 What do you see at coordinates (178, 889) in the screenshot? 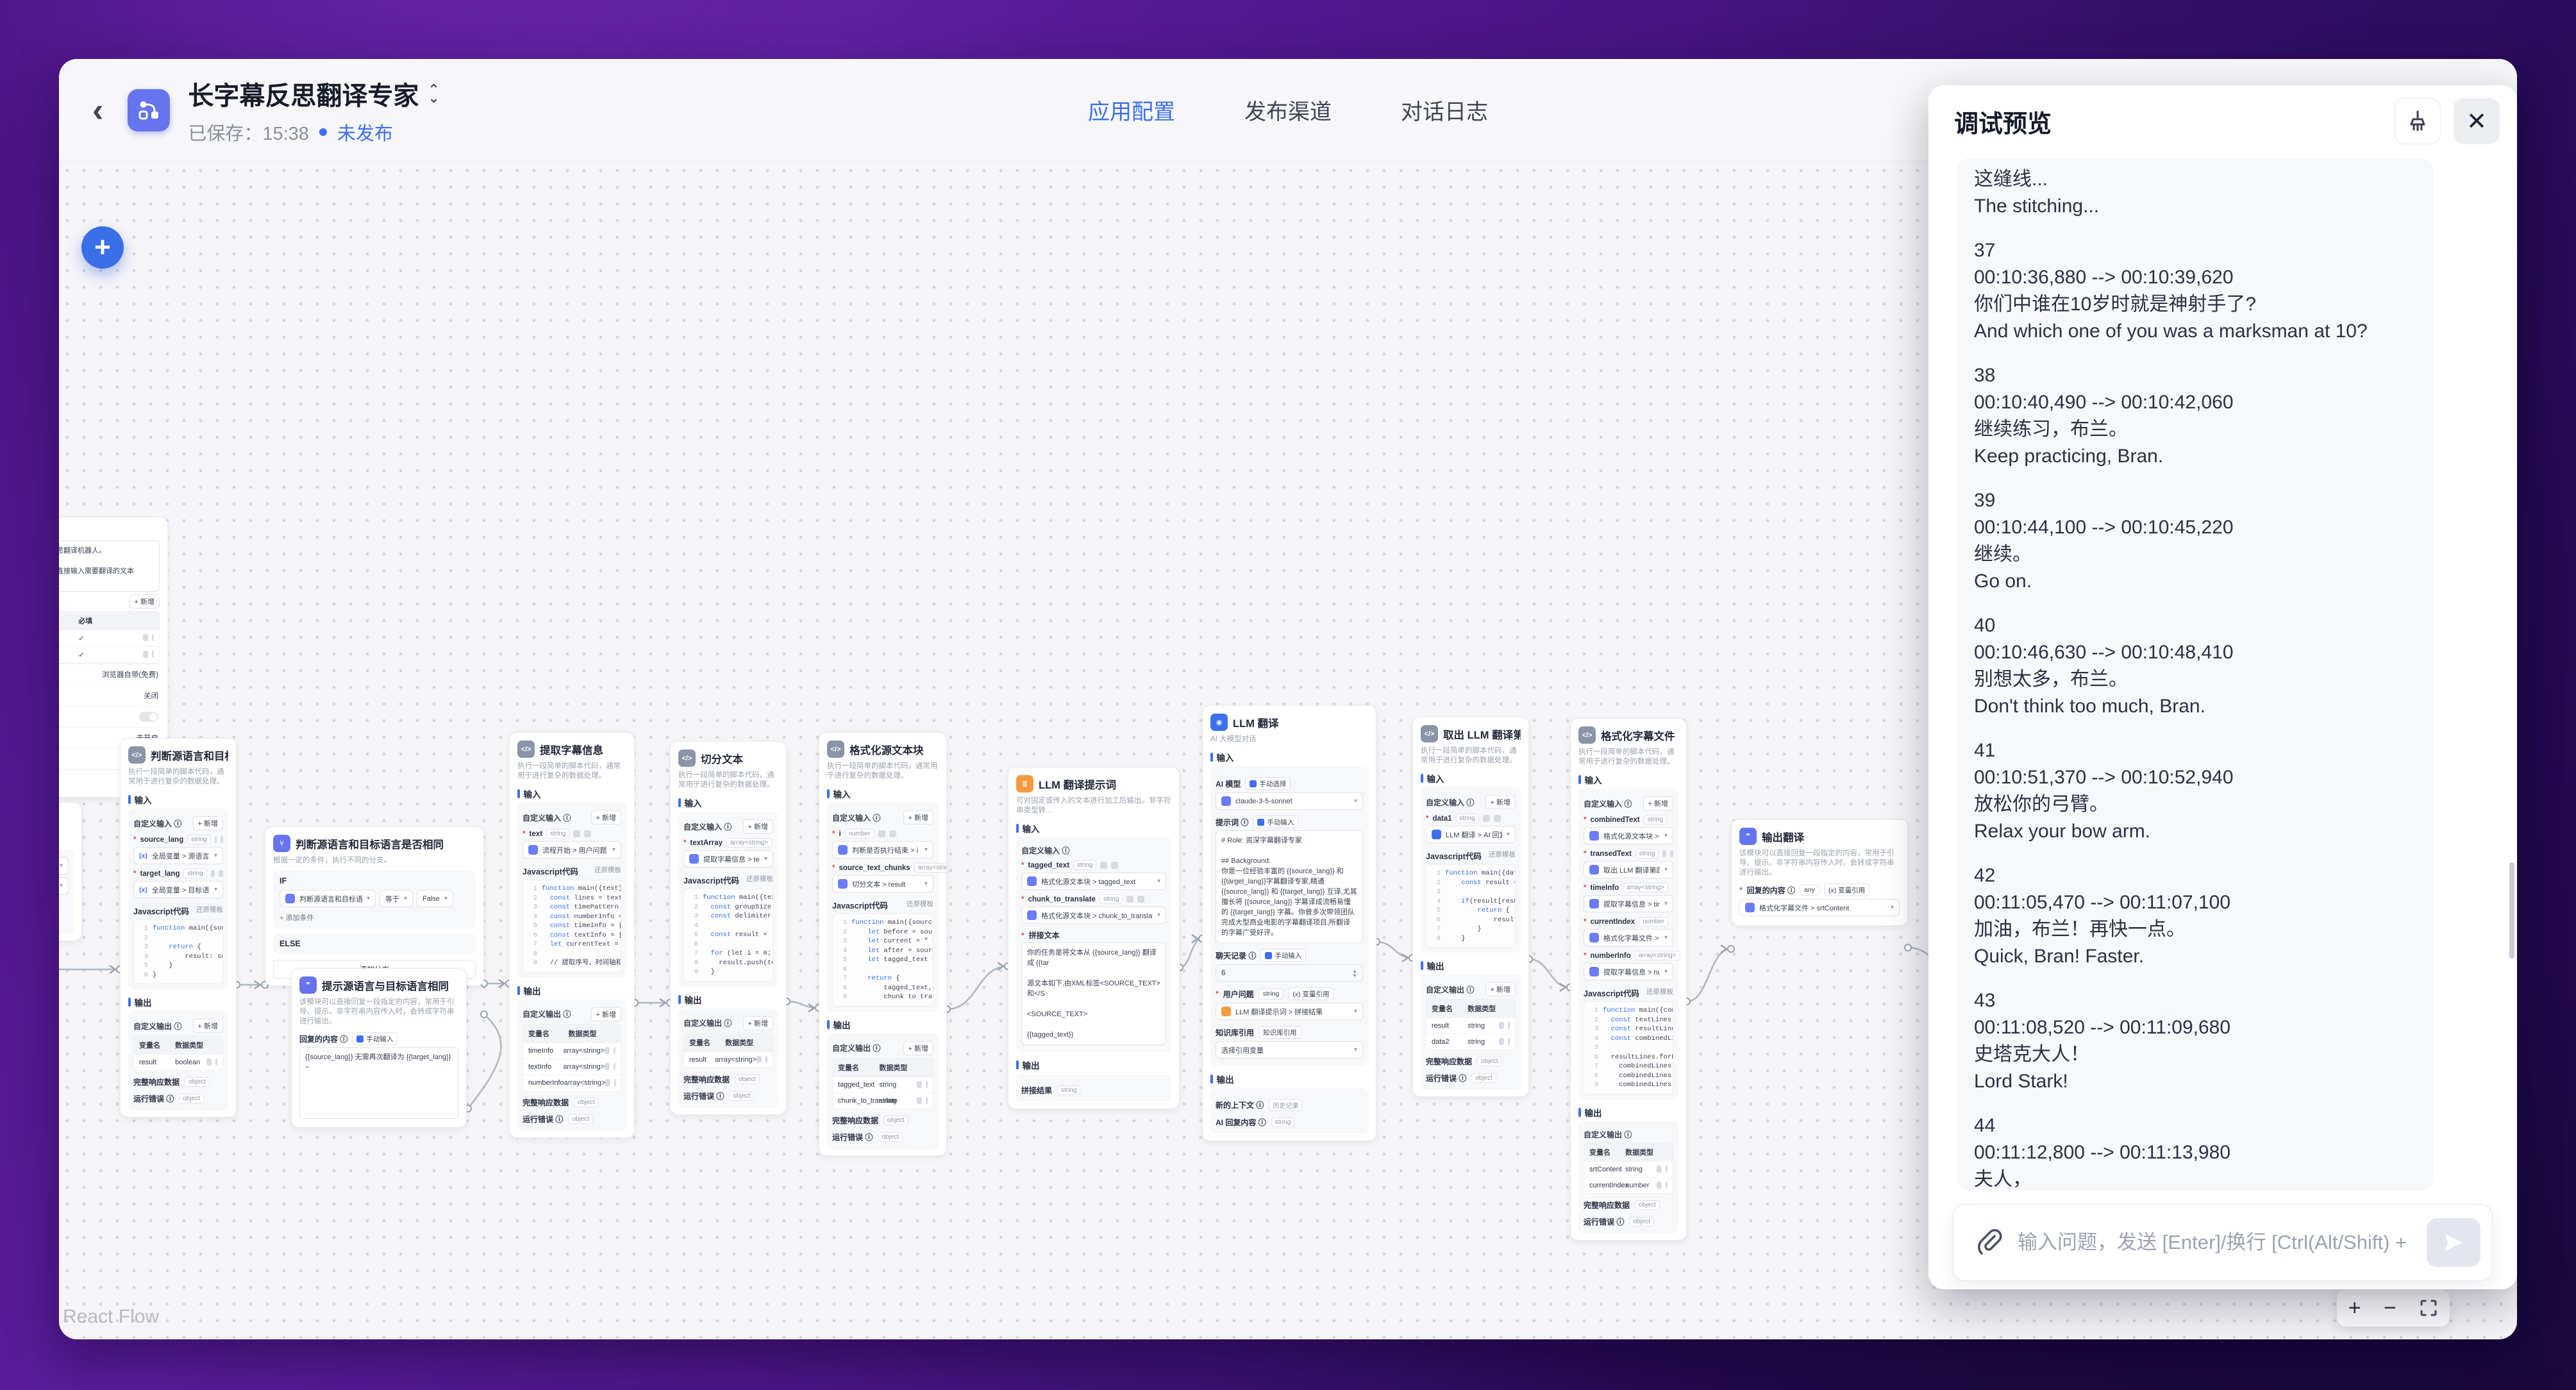
I see `variable-select: (x)全局变量 > 目标语言▾` at bounding box center [178, 889].